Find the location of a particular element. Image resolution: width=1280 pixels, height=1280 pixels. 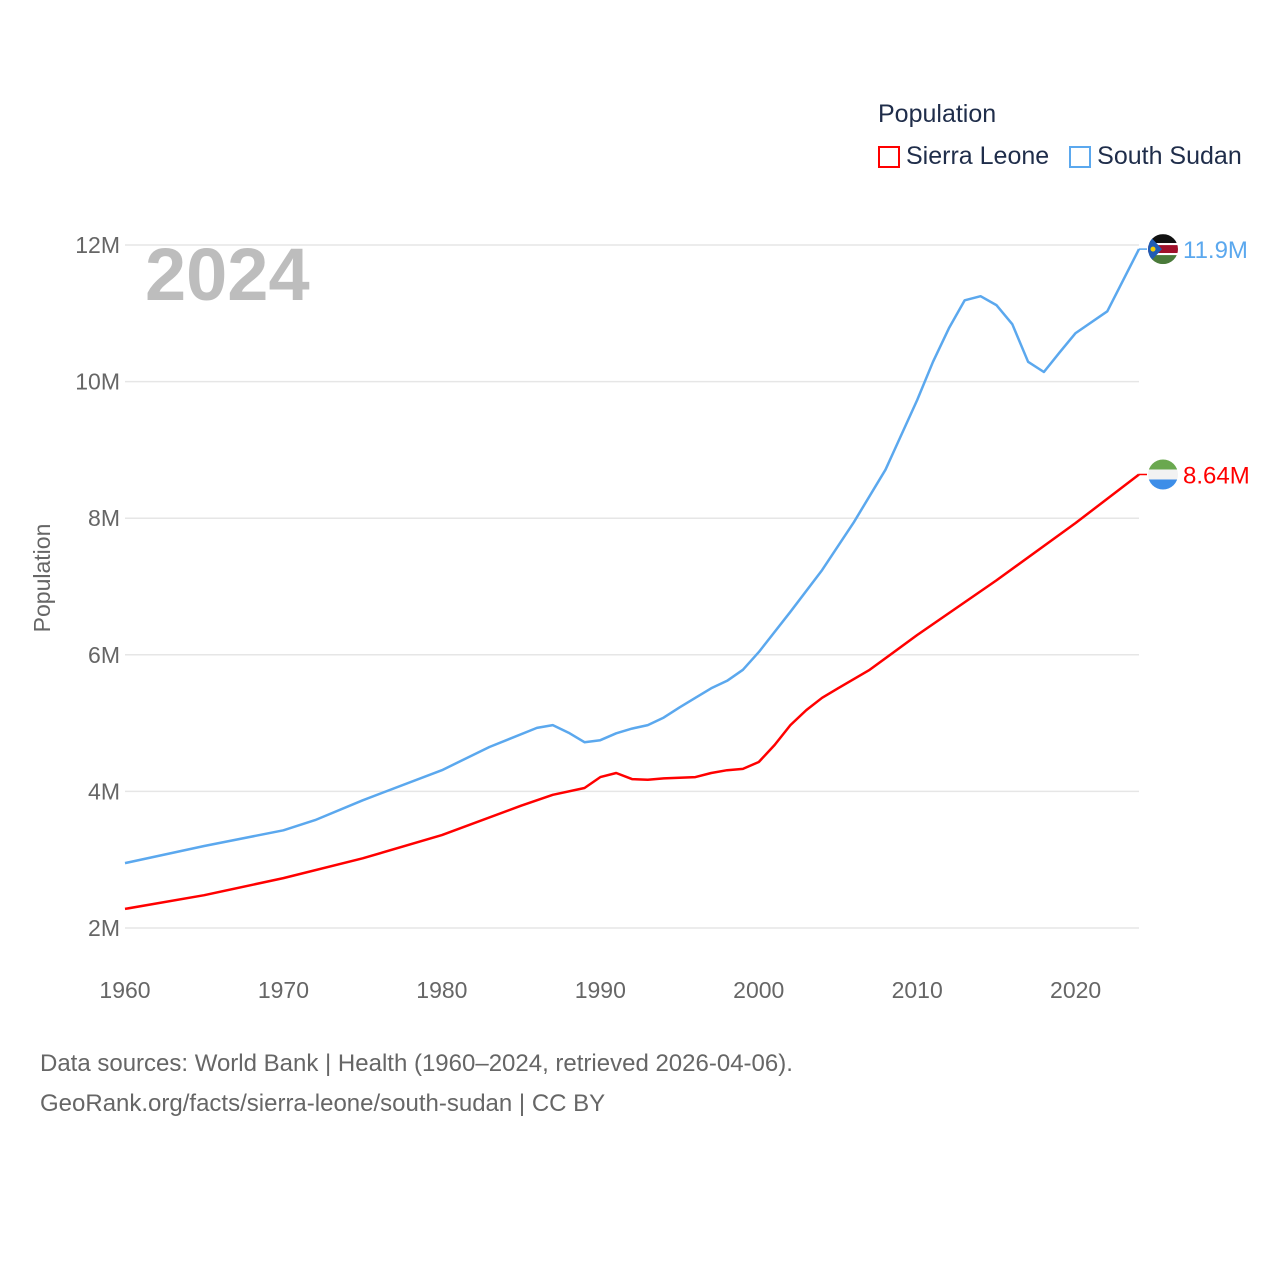

x-tick-label: 2010 is located at coordinates (917, 990).